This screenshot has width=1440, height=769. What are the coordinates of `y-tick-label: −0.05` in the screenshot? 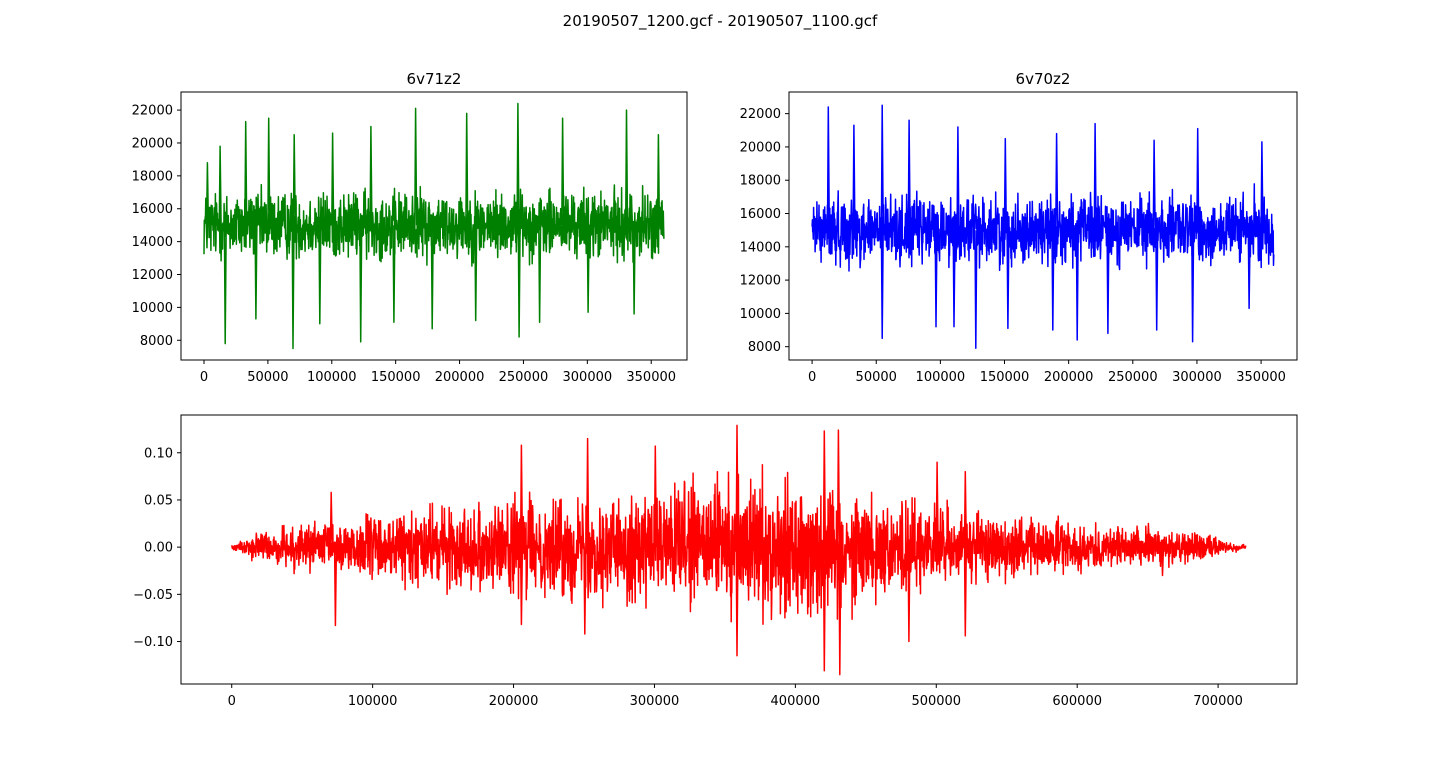 It's located at (153, 595).